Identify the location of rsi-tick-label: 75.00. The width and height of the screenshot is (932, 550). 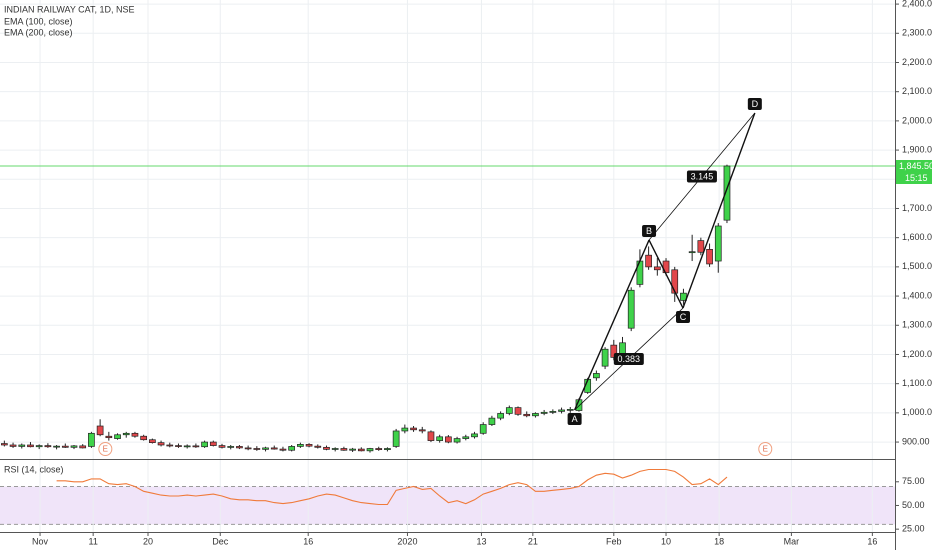
(913, 481).